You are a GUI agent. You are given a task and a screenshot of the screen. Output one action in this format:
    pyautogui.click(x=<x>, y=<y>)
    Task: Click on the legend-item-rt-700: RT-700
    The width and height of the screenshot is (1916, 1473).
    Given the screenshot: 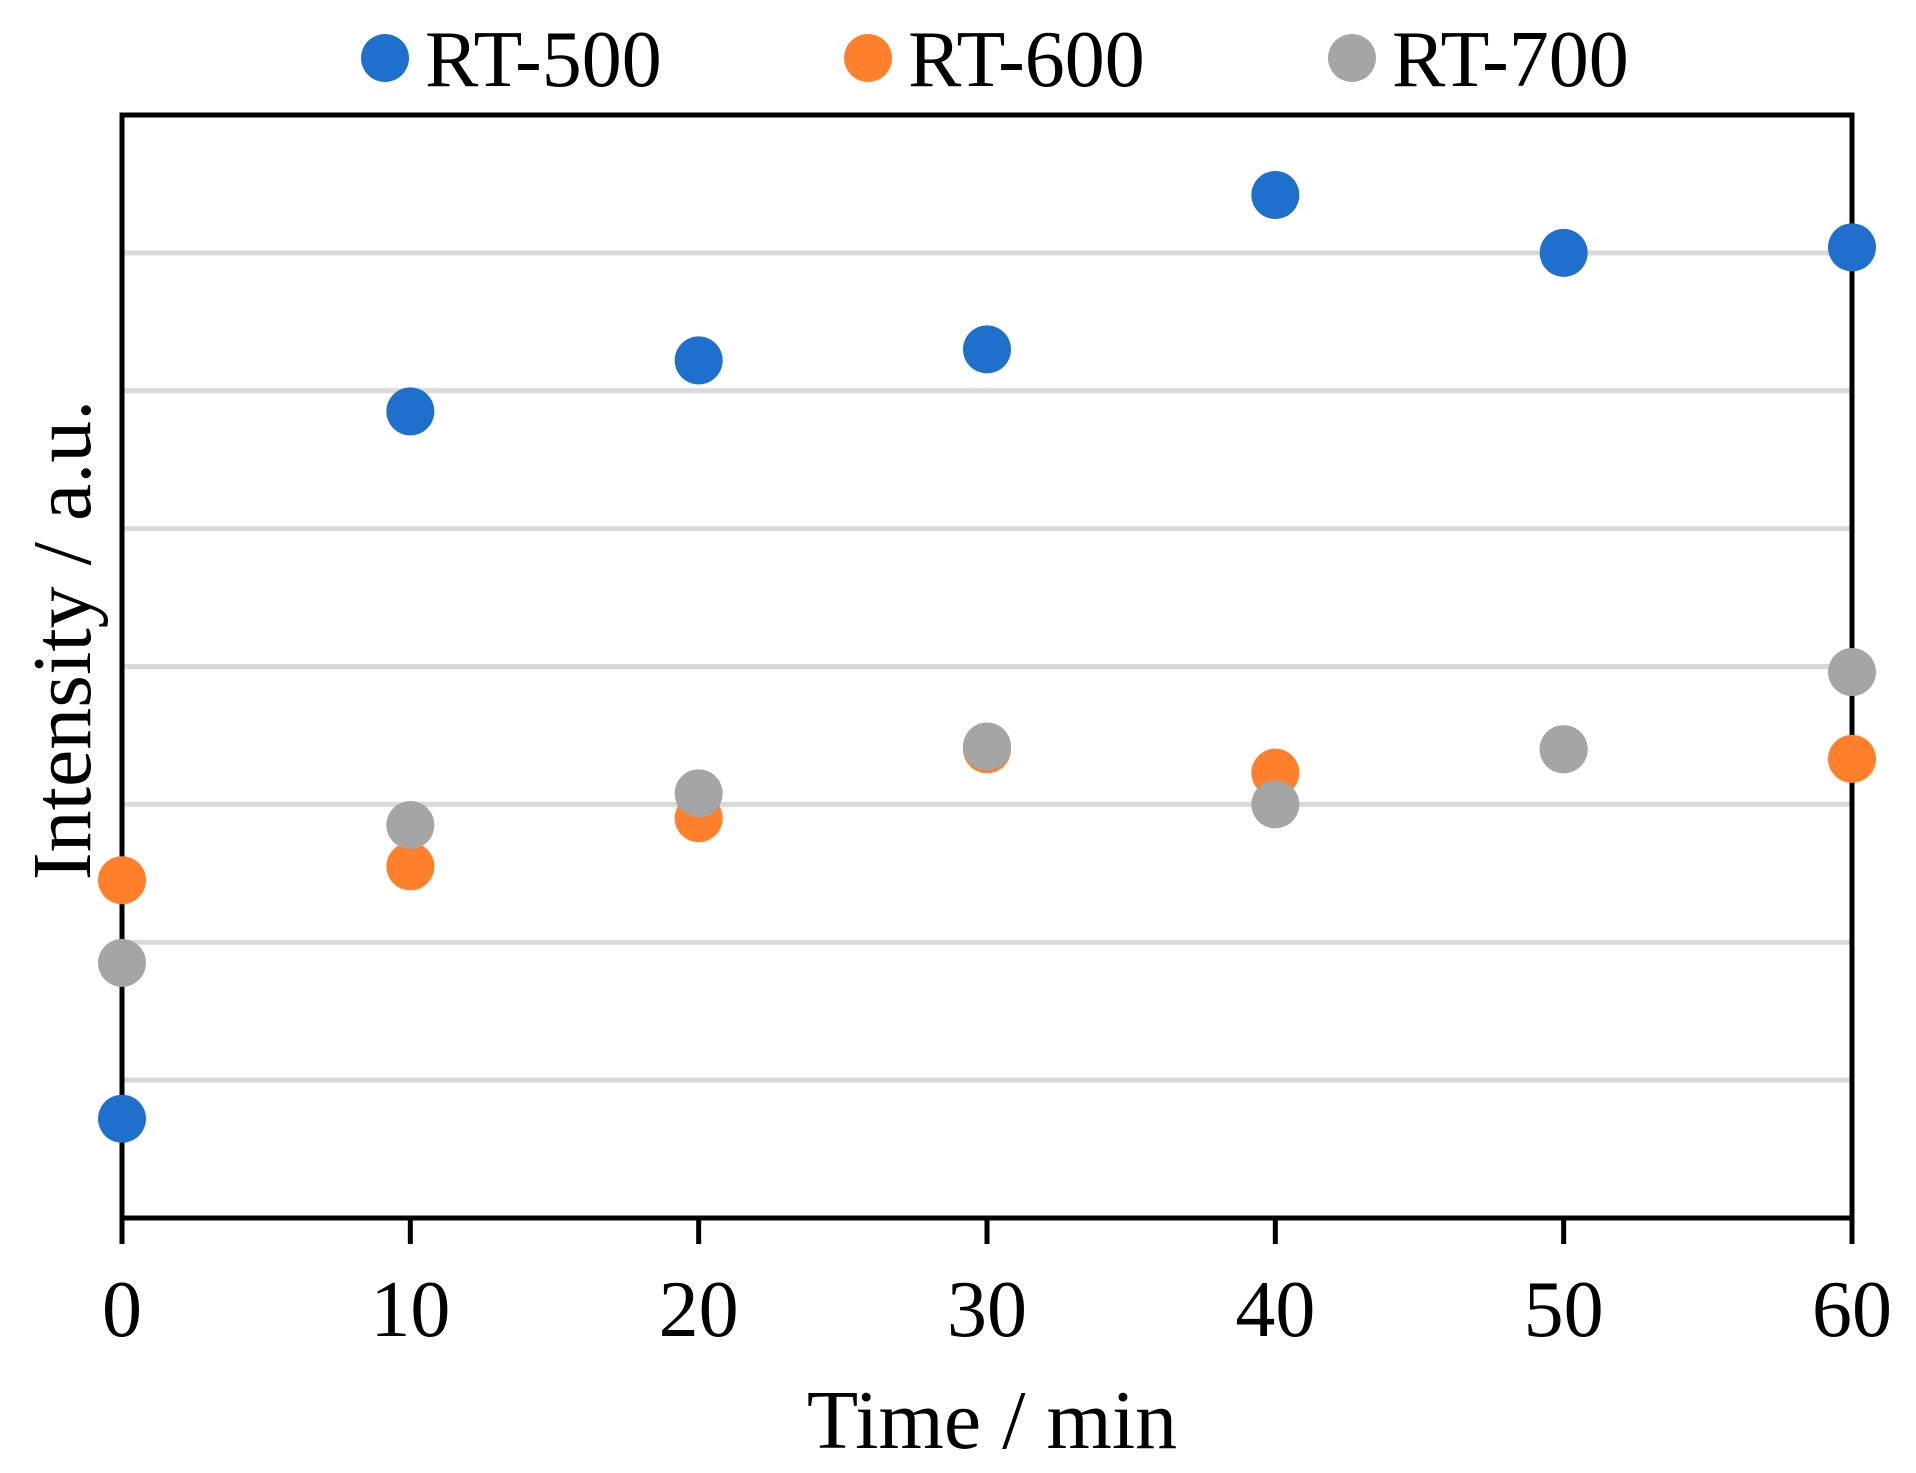 What is the action you would take?
    pyautogui.click(x=1478, y=60)
    